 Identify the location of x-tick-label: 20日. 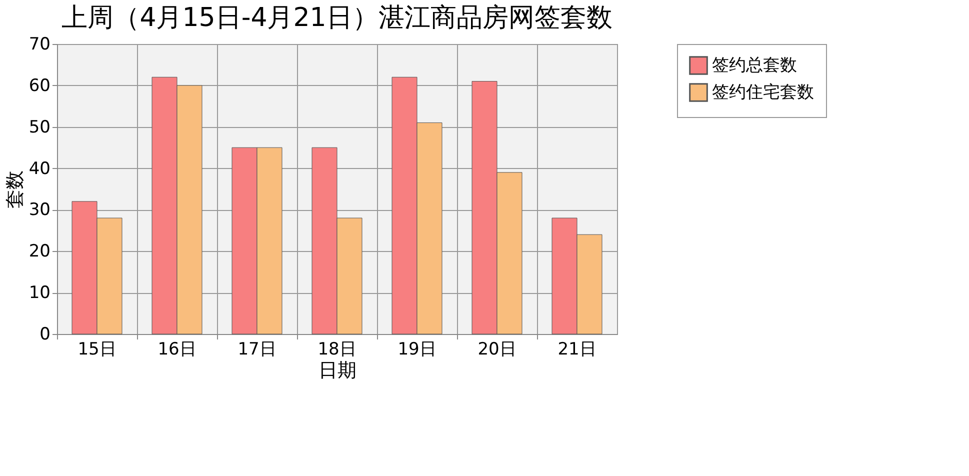
(497, 350).